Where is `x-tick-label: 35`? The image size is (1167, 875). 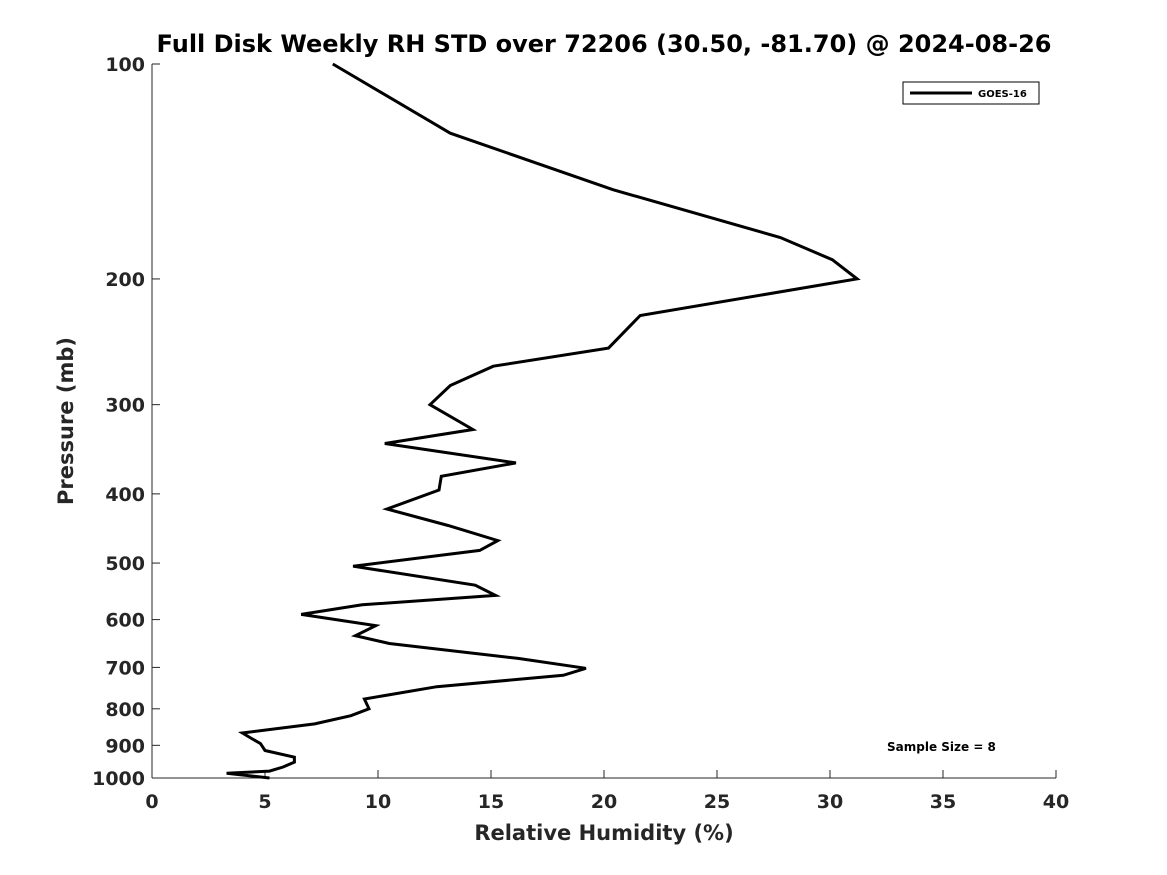
x-tick-label: 35 is located at coordinates (943, 802).